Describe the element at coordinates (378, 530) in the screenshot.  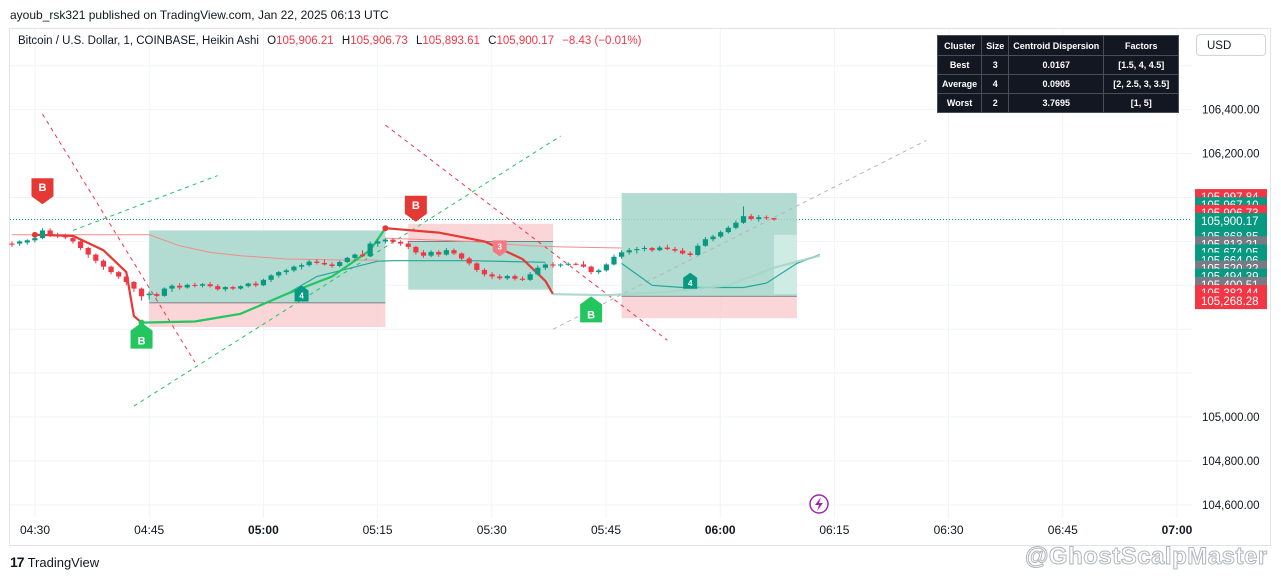
I see `time-tick-label: 05:15` at that location.